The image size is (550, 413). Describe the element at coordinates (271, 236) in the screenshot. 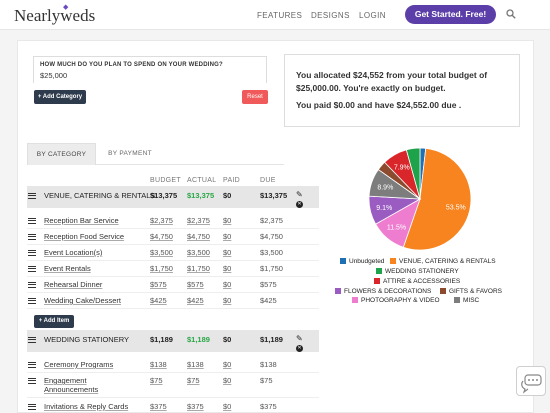

I see `item-due: $4,750` at that location.